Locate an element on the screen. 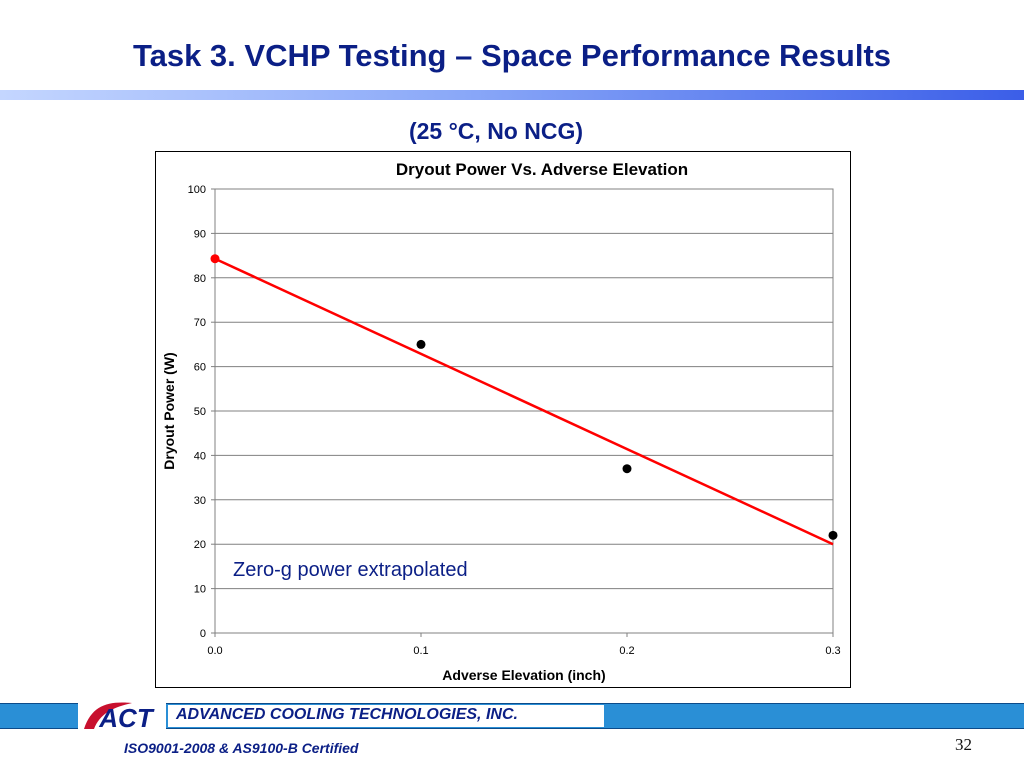  y-tick-label: 90 is located at coordinates (200, 234).